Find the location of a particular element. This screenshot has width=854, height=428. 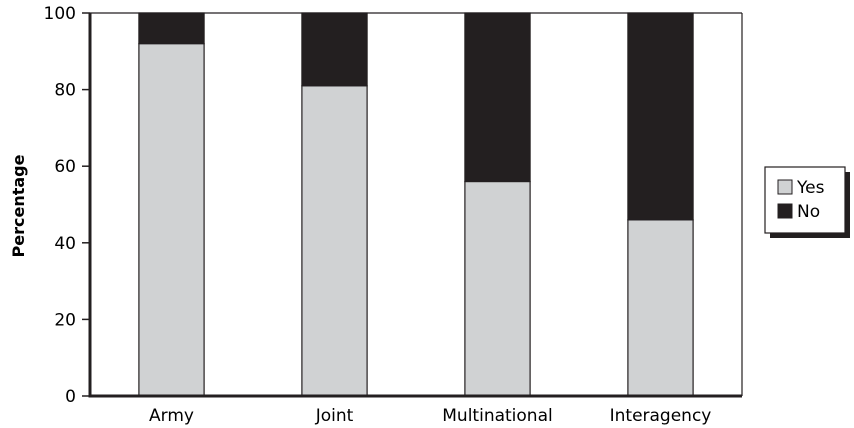

bar-joint-yes is located at coordinates (334, 241).